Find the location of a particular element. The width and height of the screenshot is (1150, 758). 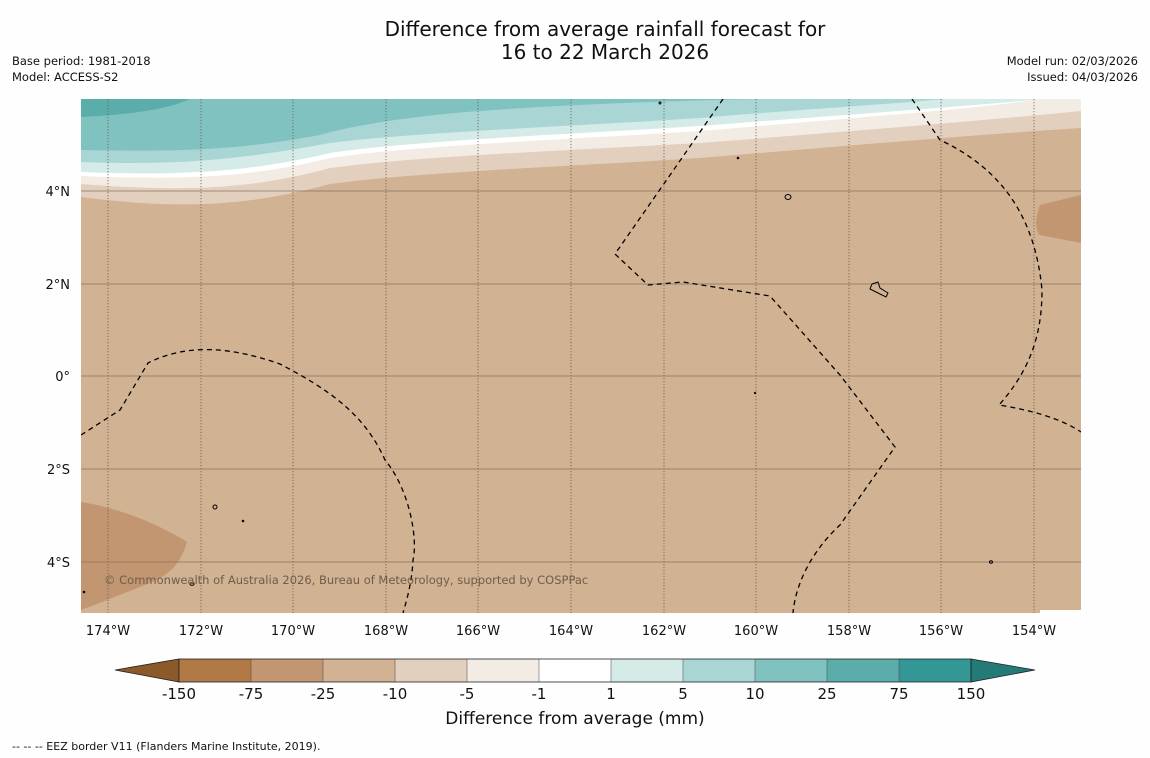

lon-tick-label: 160°W is located at coordinates (756, 631).